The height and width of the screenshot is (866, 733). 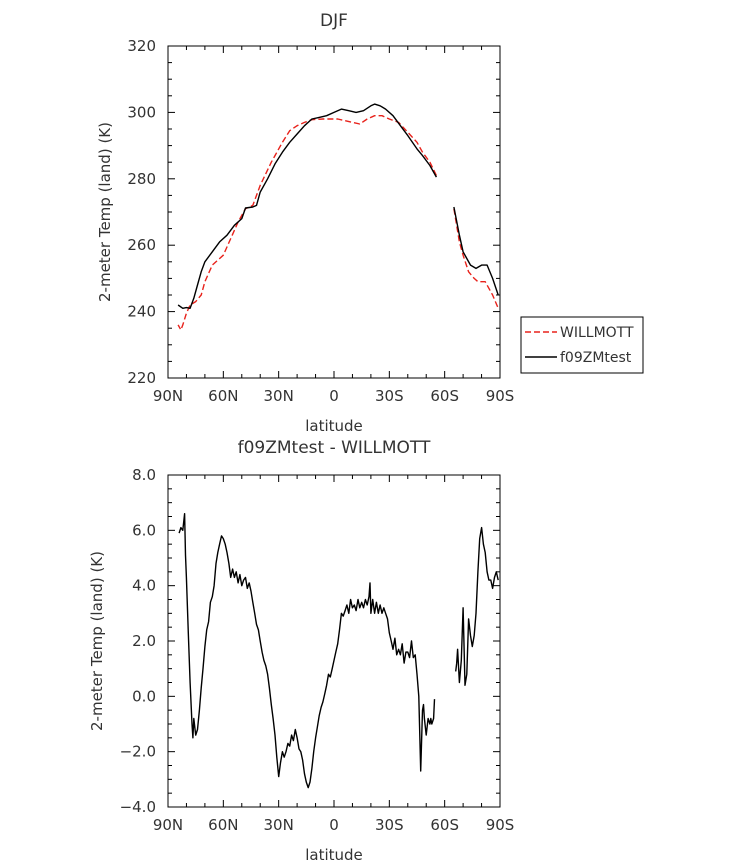 What do you see at coordinates (223, 396) in the screenshot?
I see `temperature-x-tick-label: 60N` at bounding box center [223, 396].